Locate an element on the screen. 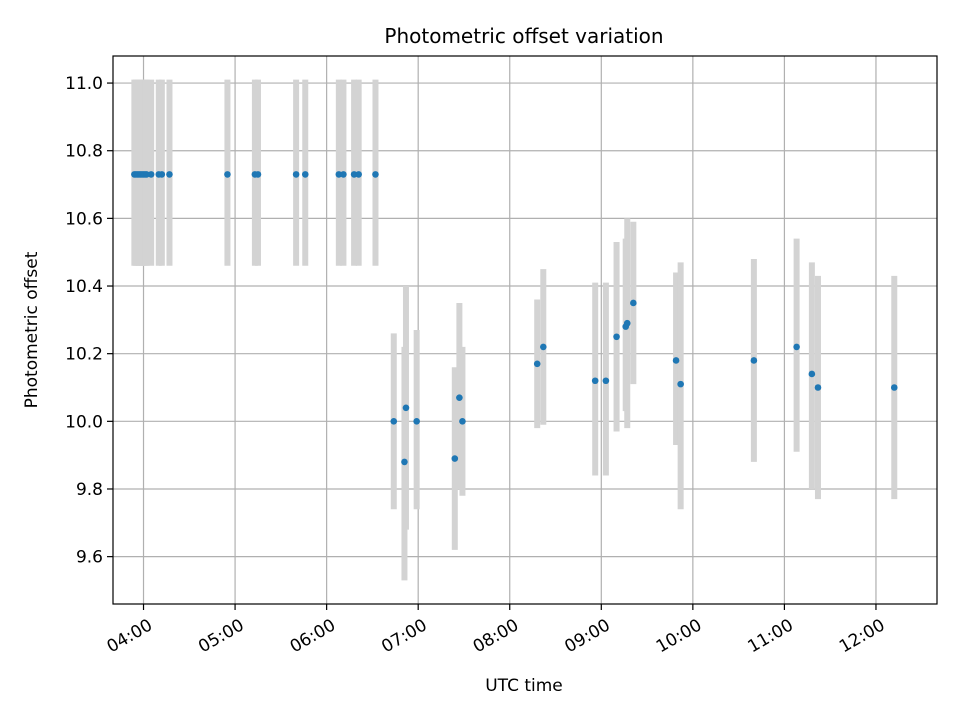 Image resolution: width=960 pixels, height=720 pixels. y-tick-label: 10.6 is located at coordinates (84, 219).